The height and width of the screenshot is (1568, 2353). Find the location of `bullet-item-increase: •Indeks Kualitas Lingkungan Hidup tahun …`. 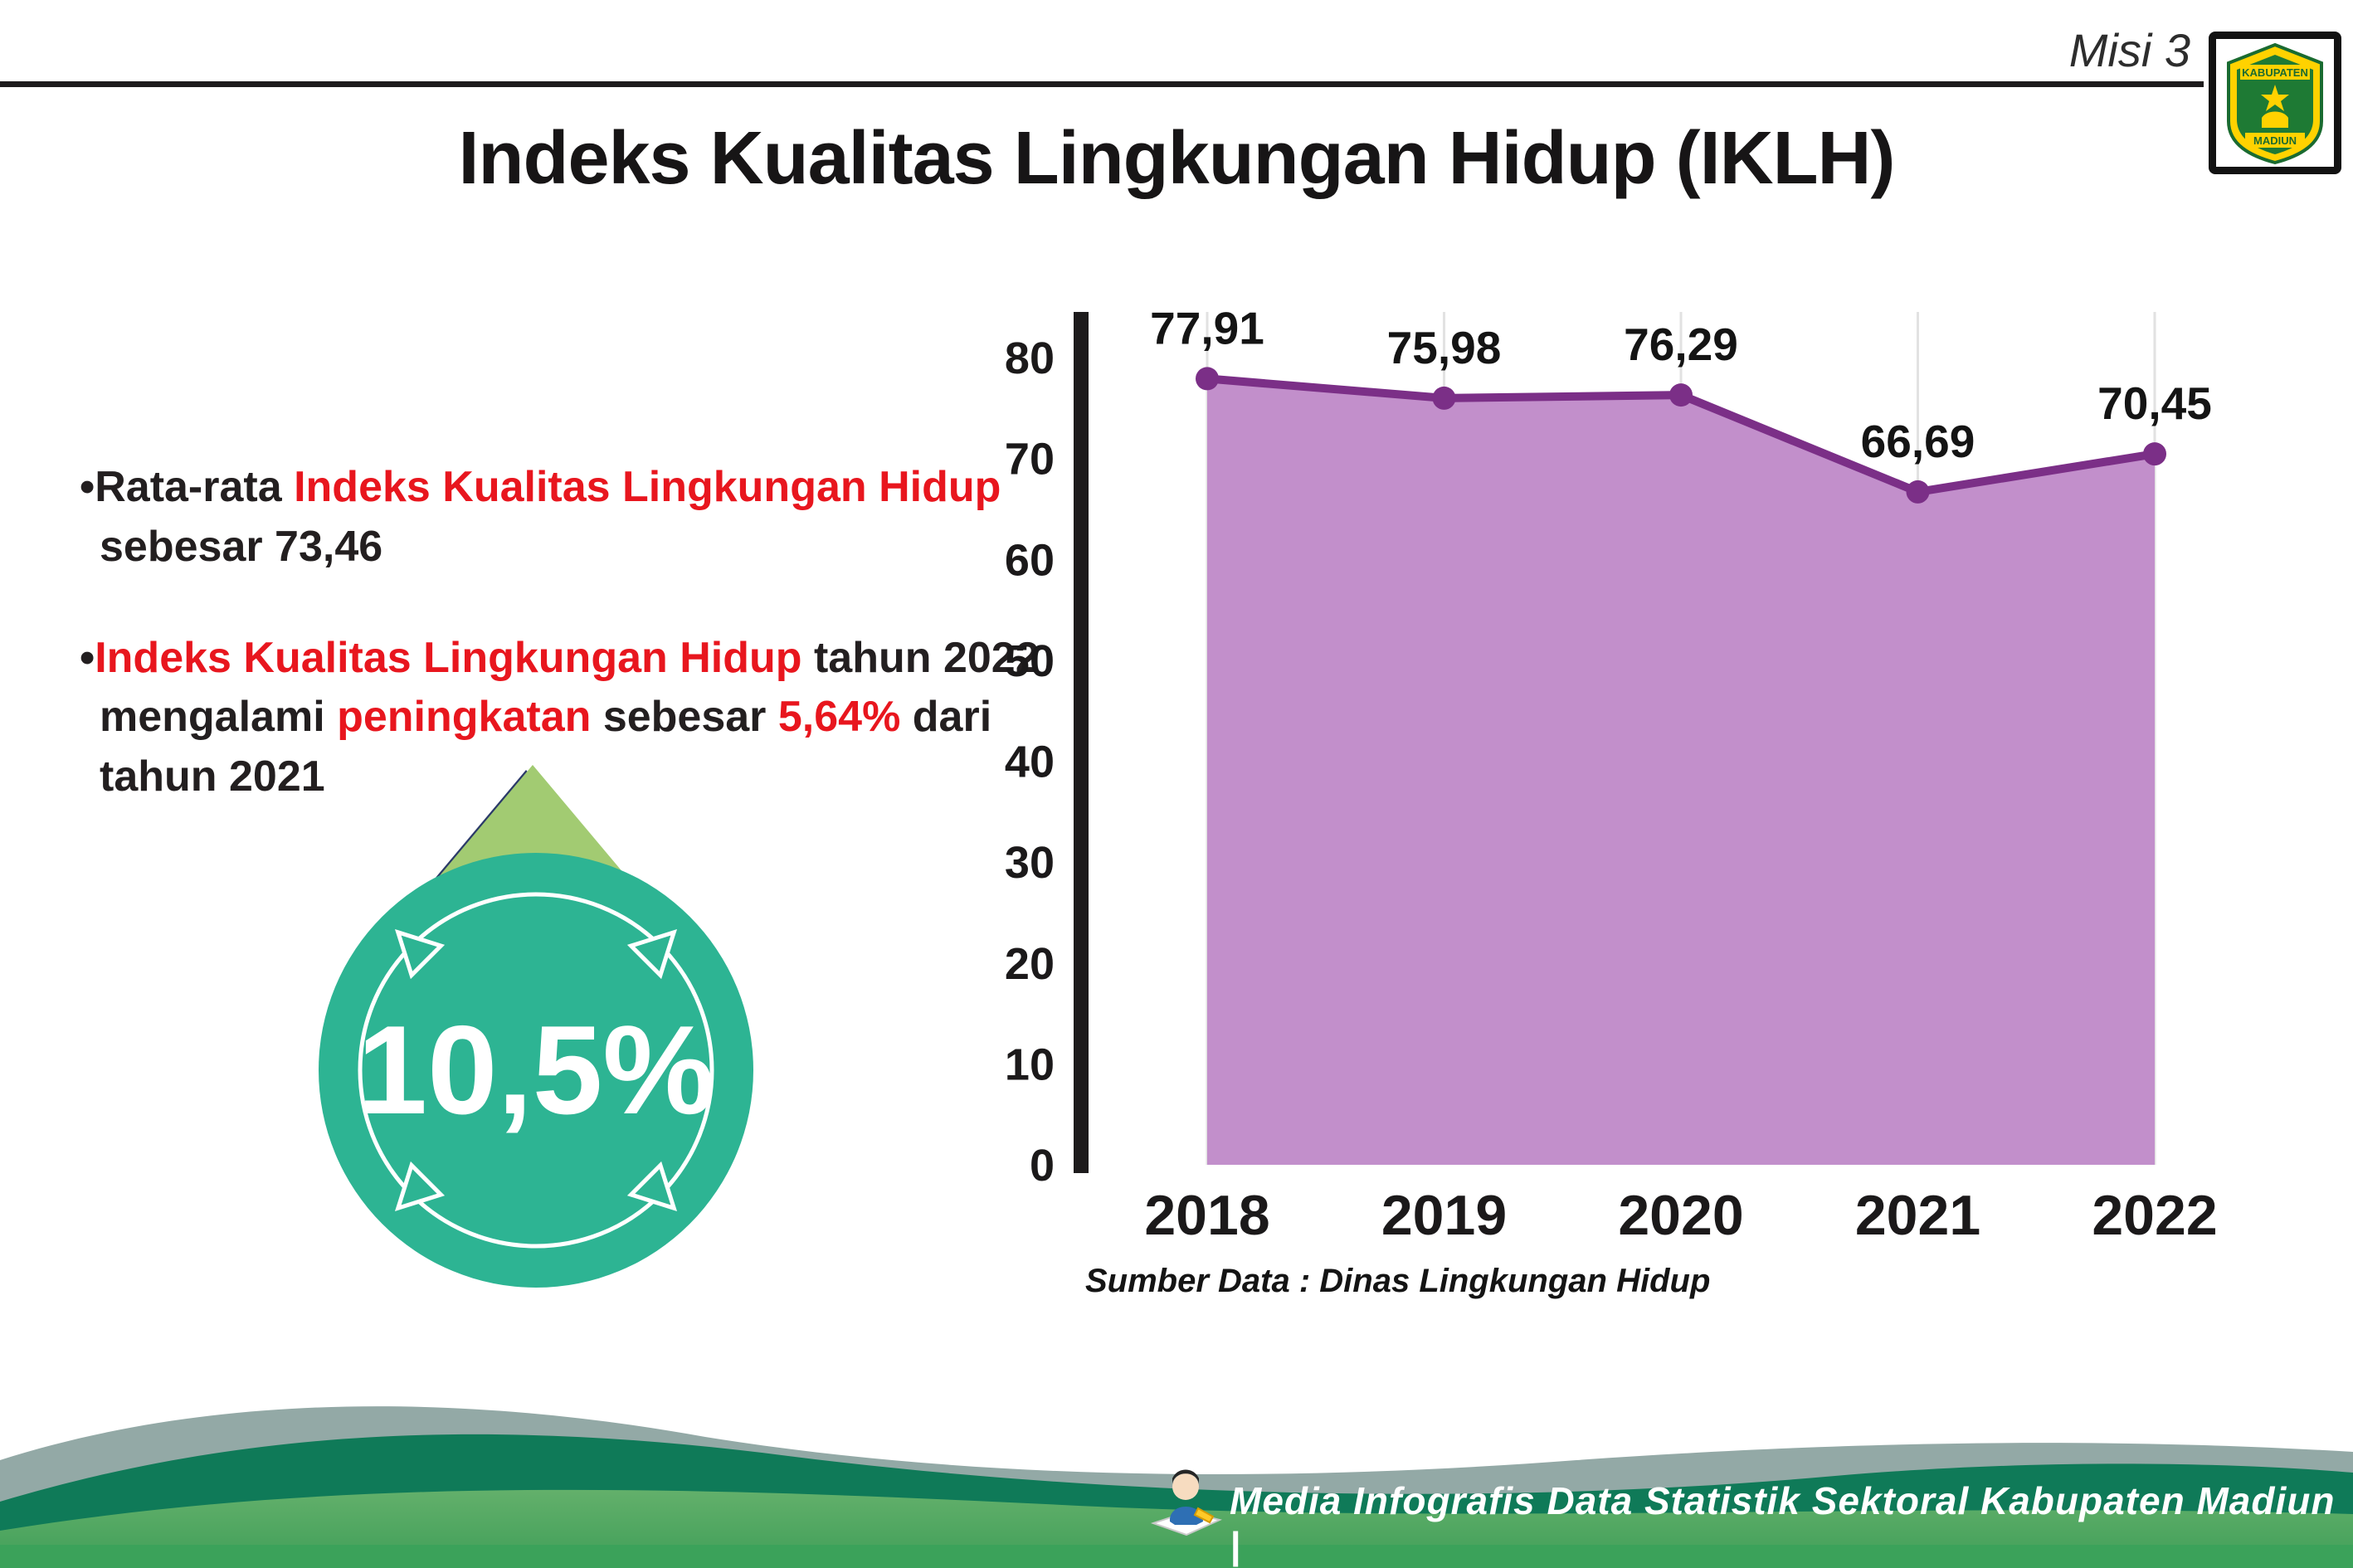

bullet-item-increase: •Indeks Kualitas Lingkungan Hidup tahun … is located at coordinates (594, 718).